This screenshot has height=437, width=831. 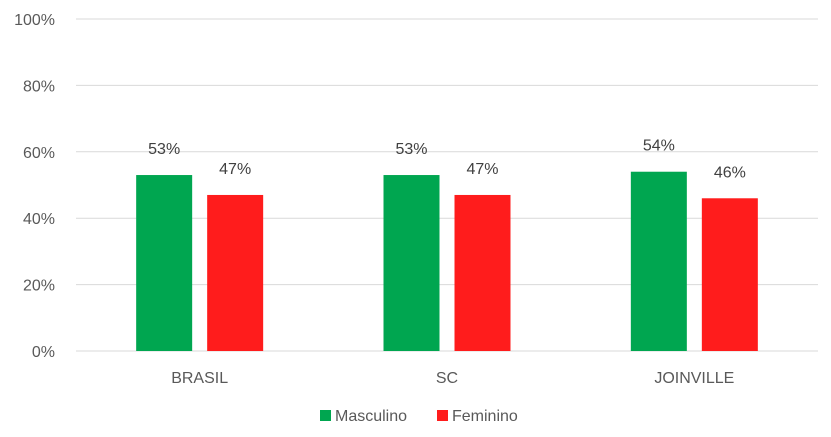 I want to click on bar-masculino-joinville, so click(x=658, y=261).